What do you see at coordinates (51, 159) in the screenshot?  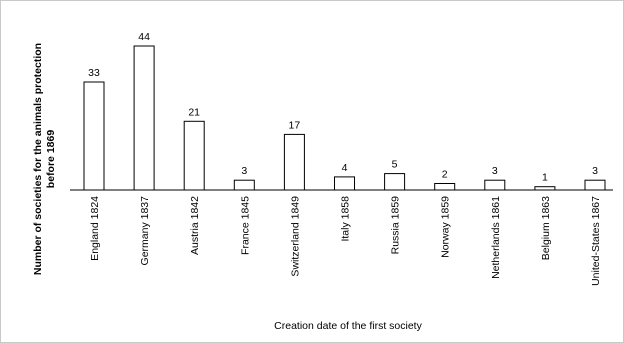 I see `y-axis-label-line-2: before 1869` at bounding box center [51, 159].